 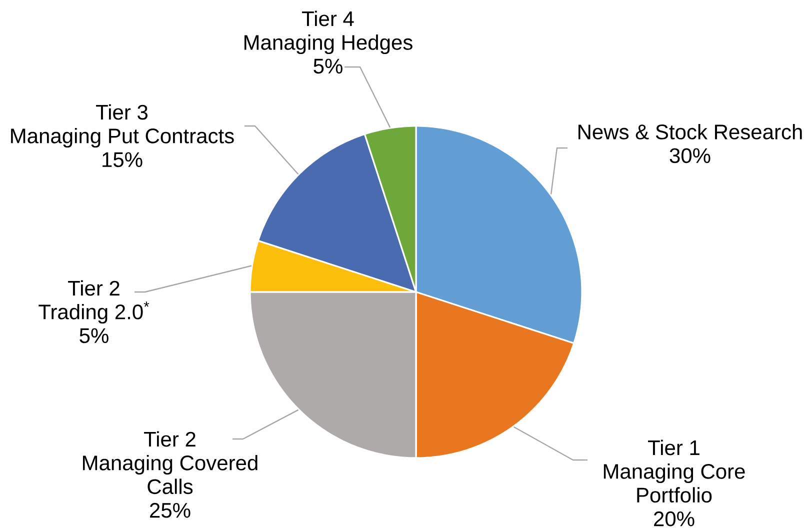 What do you see at coordinates (674, 471) in the screenshot?
I see `slice-label: Tier 1 Managing Core Portfolio` at bounding box center [674, 471].